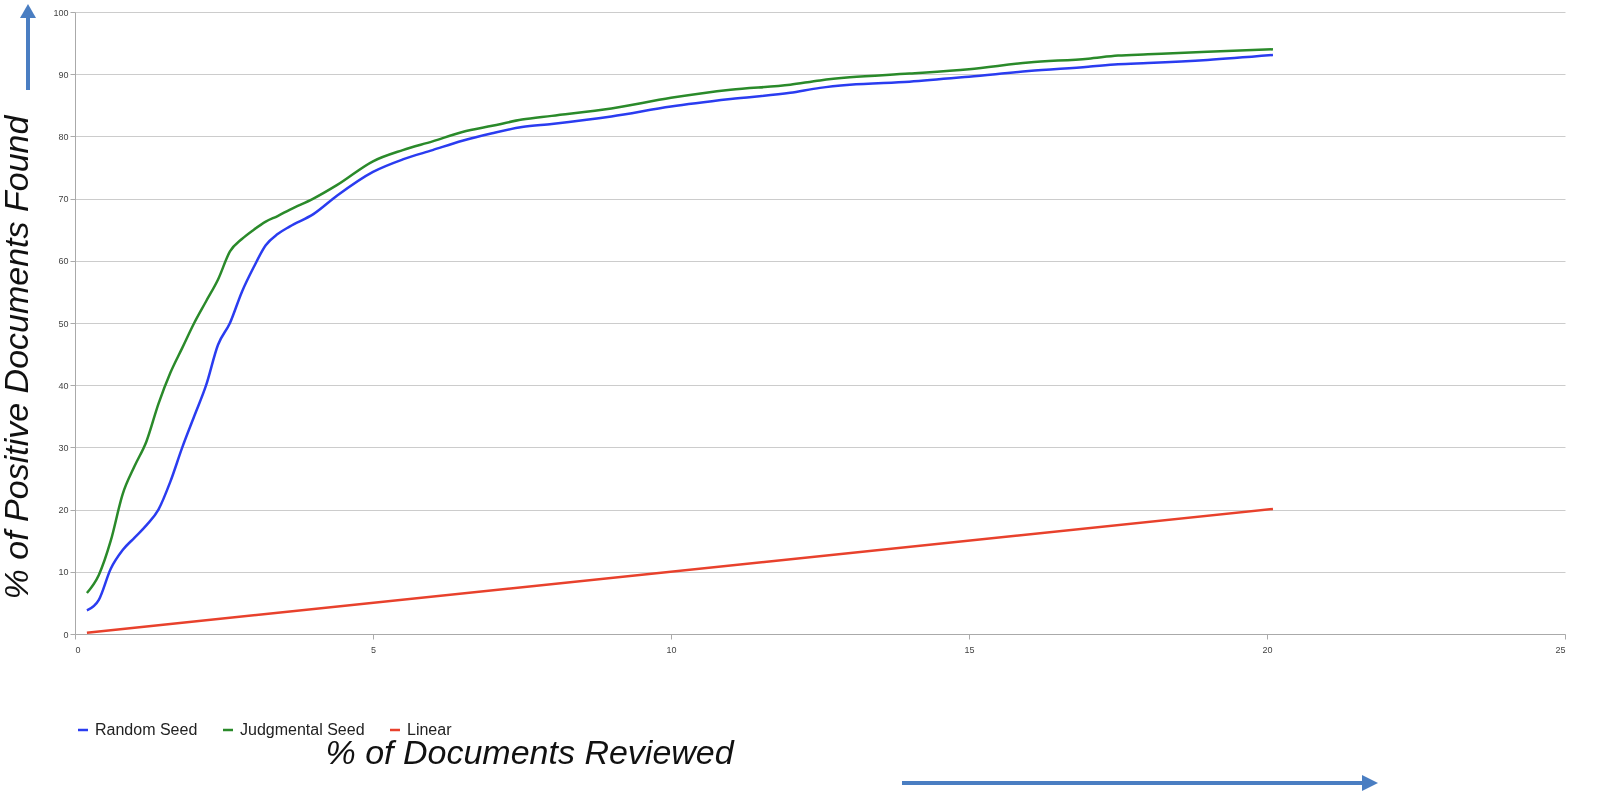 The image size is (1611, 794). What do you see at coordinates (63, 323) in the screenshot?
I see `y-tick-label: 50` at bounding box center [63, 323].